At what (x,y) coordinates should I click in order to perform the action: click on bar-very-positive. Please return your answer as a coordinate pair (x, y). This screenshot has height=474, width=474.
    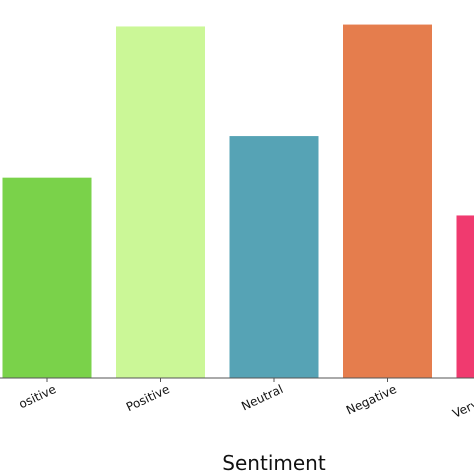
    Looking at the image, I should click on (47, 277).